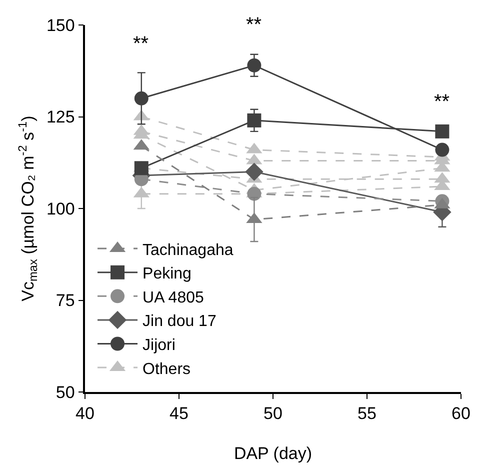 This screenshot has width=491, height=472. I want to click on x-axis-title: DAP (day), so click(273, 454).